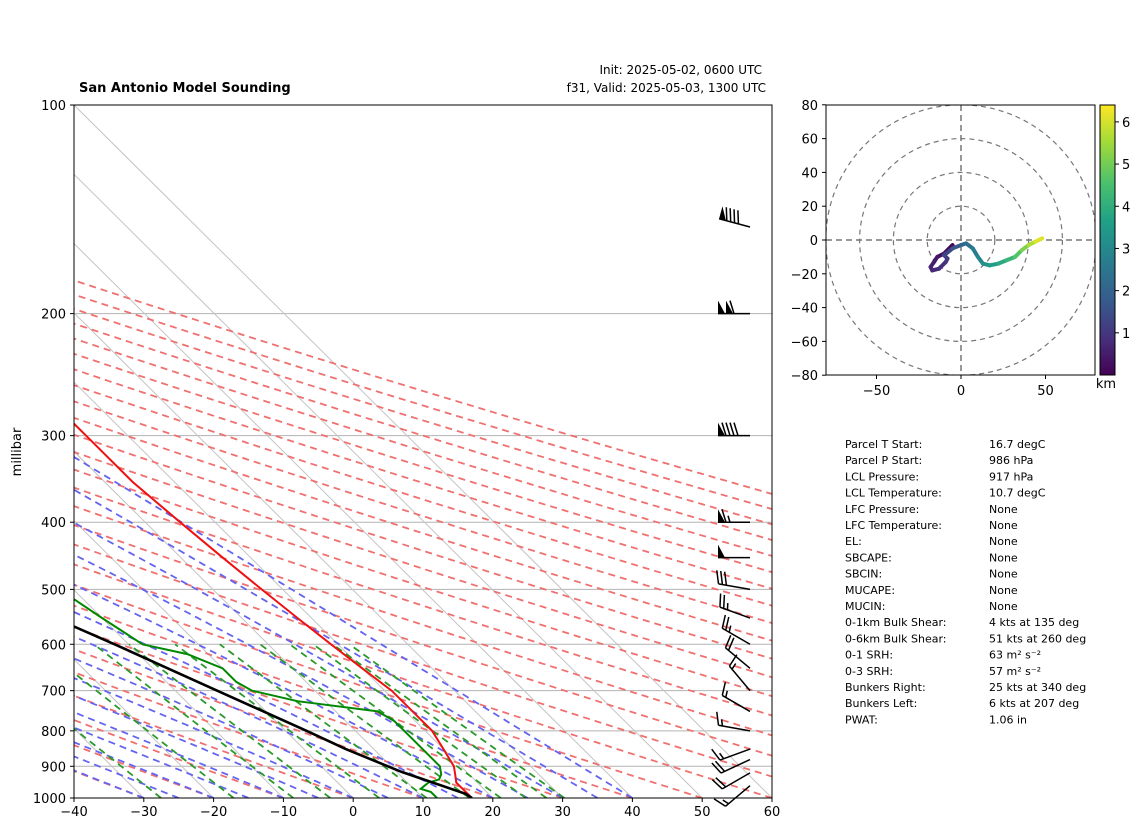 The image size is (1142, 832). Describe the element at coordinates (853, 541) in the screenshot. I see `stat-label: EL:` at that location.